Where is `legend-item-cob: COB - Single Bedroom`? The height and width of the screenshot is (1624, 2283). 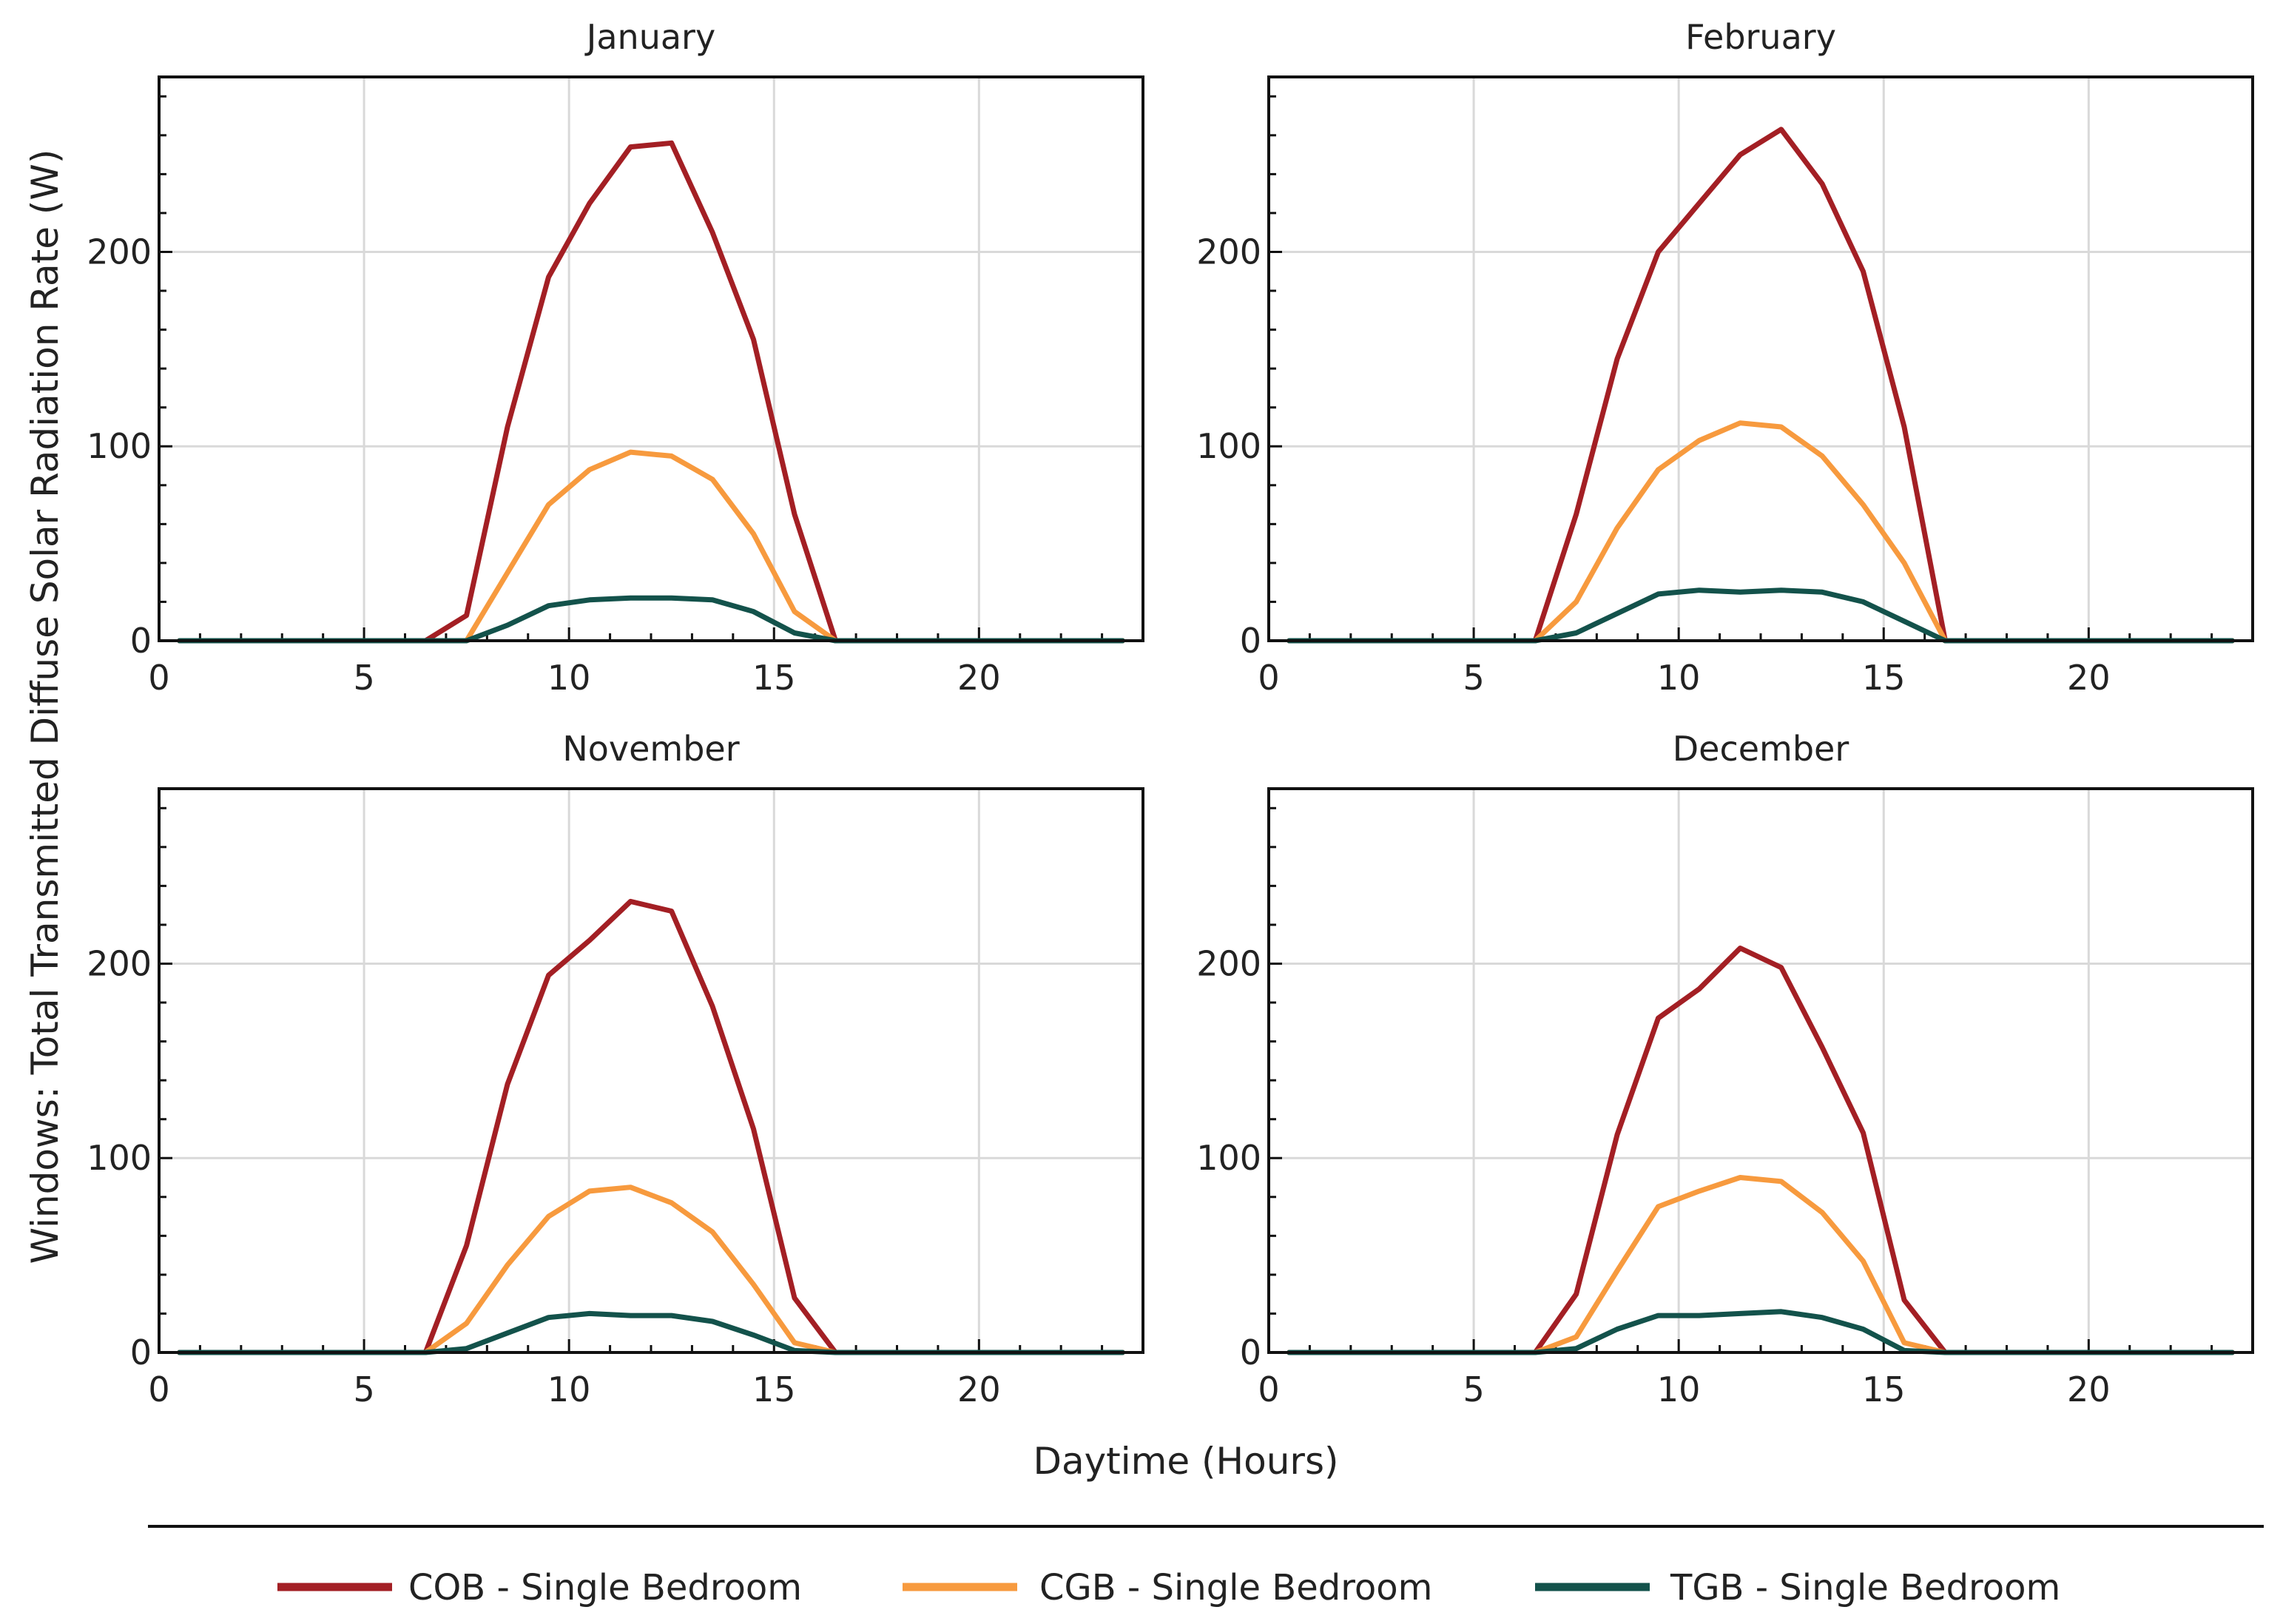
legend-item-cob: COB - Single Bedroom is located at coordinates (539, 1587).